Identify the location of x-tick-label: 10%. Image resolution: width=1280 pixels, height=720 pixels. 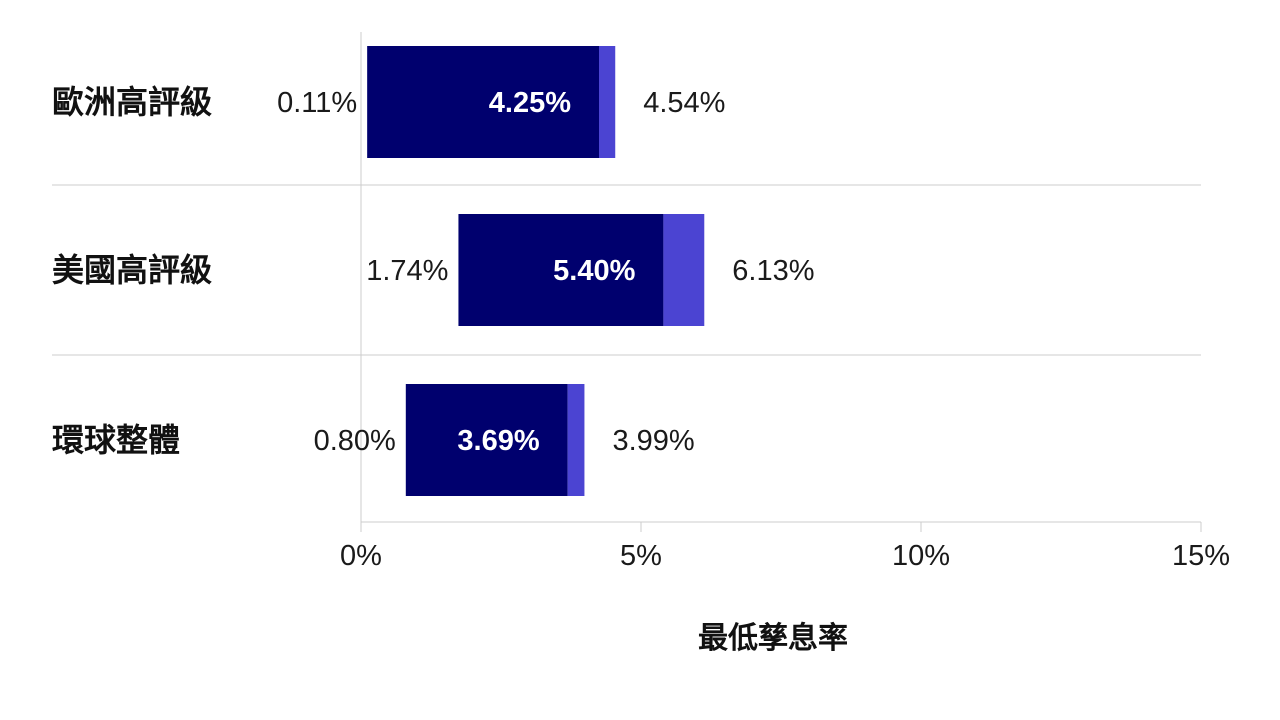
(921, 556).